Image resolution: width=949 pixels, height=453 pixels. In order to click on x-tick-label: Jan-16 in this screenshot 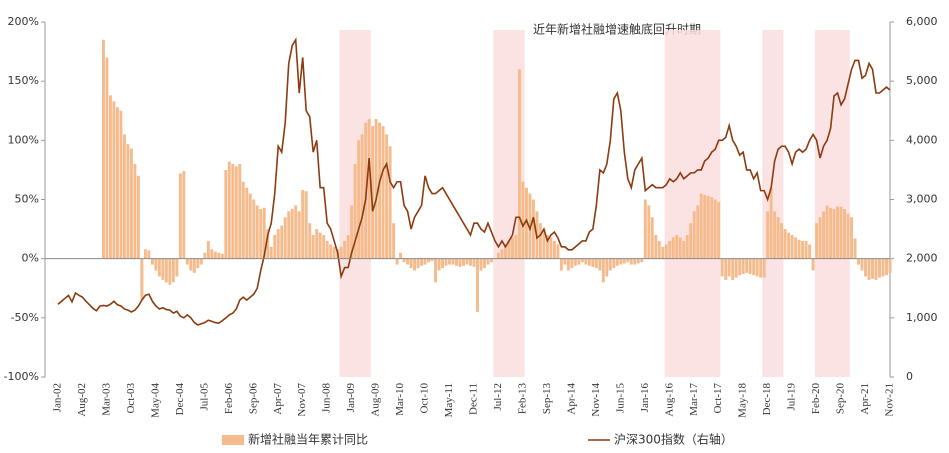, I will do `click(645, 398)`.